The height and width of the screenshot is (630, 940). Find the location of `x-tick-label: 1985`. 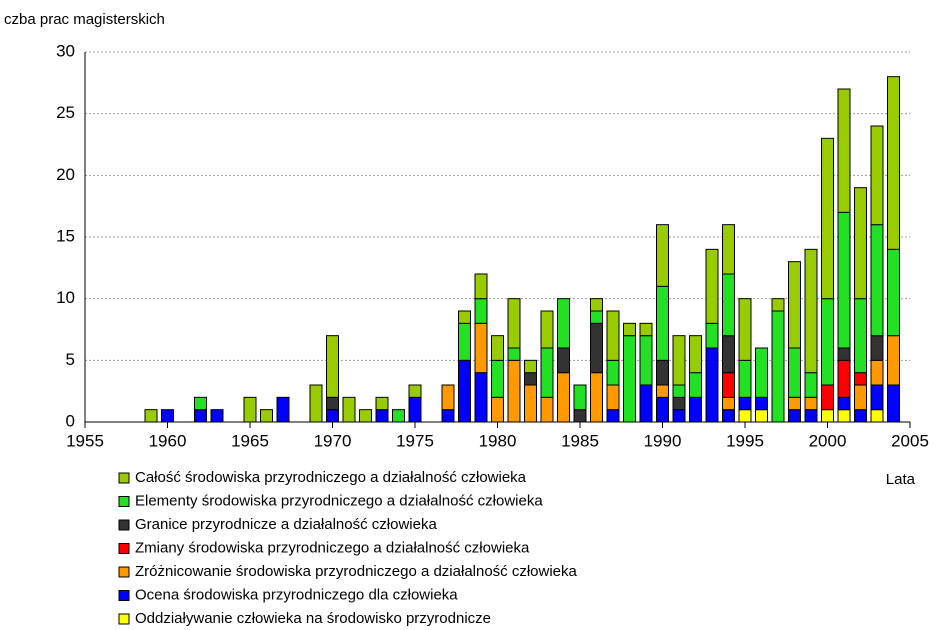

x-tick-label: 1985 is located at coordinates (580, 440).